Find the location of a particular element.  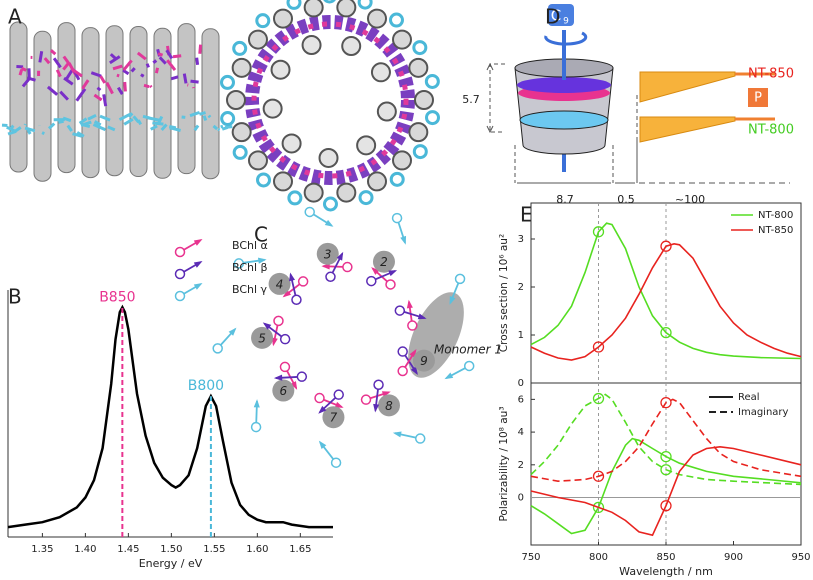

y-tick-label: 2 is located at coordinates (521, 465).